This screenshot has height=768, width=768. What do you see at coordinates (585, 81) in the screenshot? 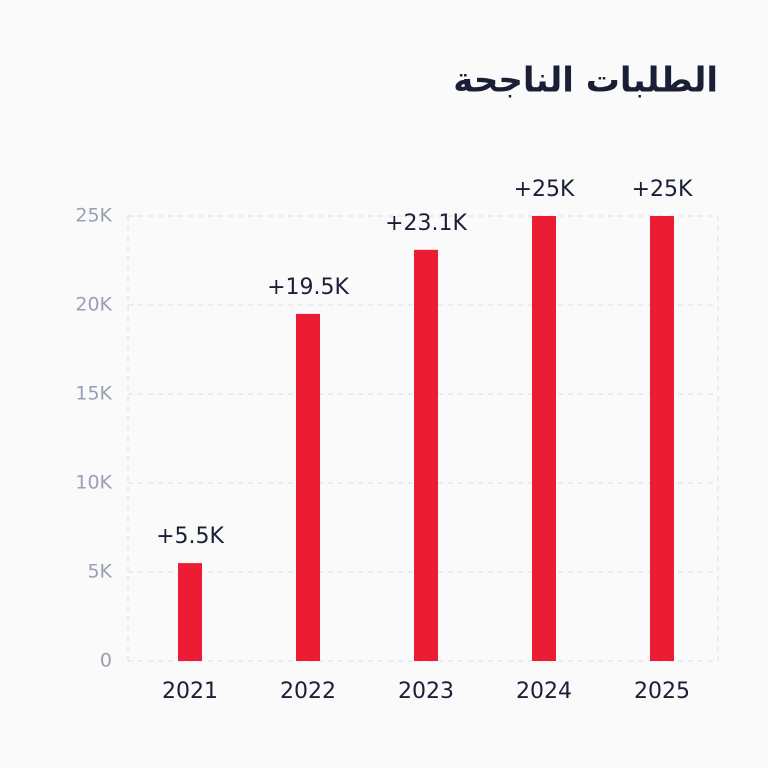
I see `chart-title: الطلبات الناجحة` at bounding box center [585, 81].